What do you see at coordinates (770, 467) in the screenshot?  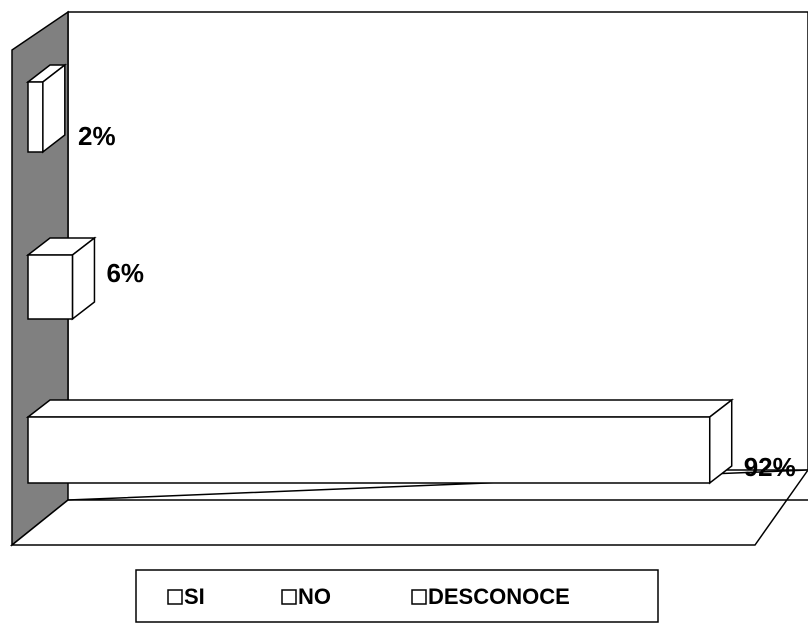 I see `data-label: 92%` at bounding box center [770, 467].